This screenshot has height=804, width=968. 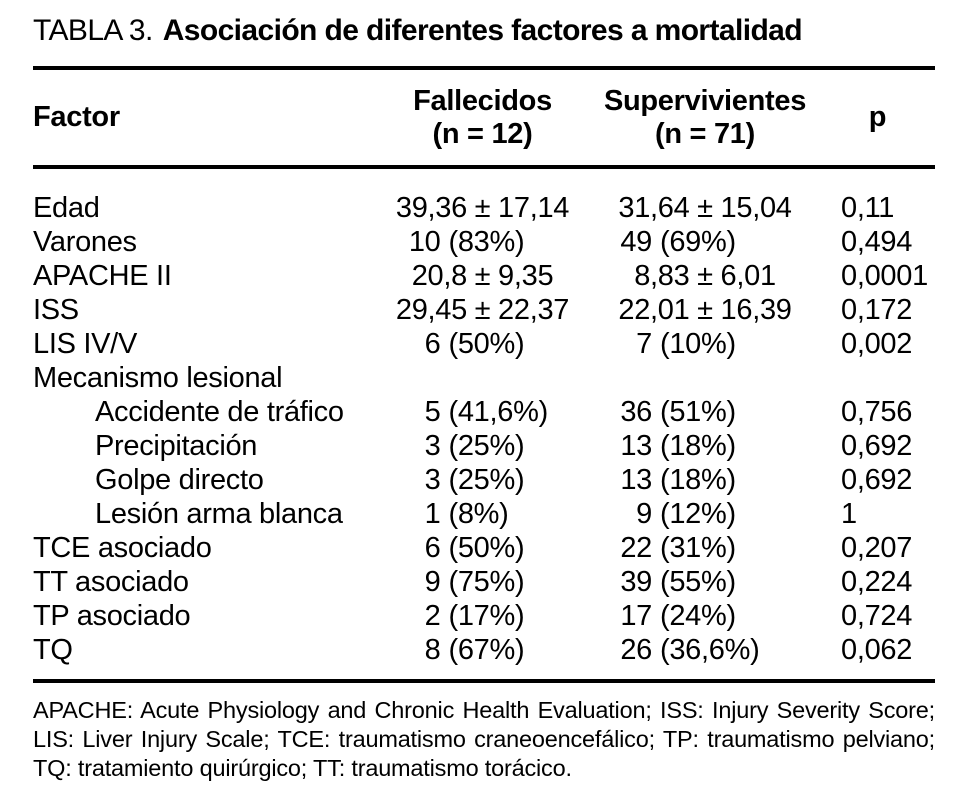 I want to click on cell-supervivientes: 26 (36,6%), so click(x=705, y=656).